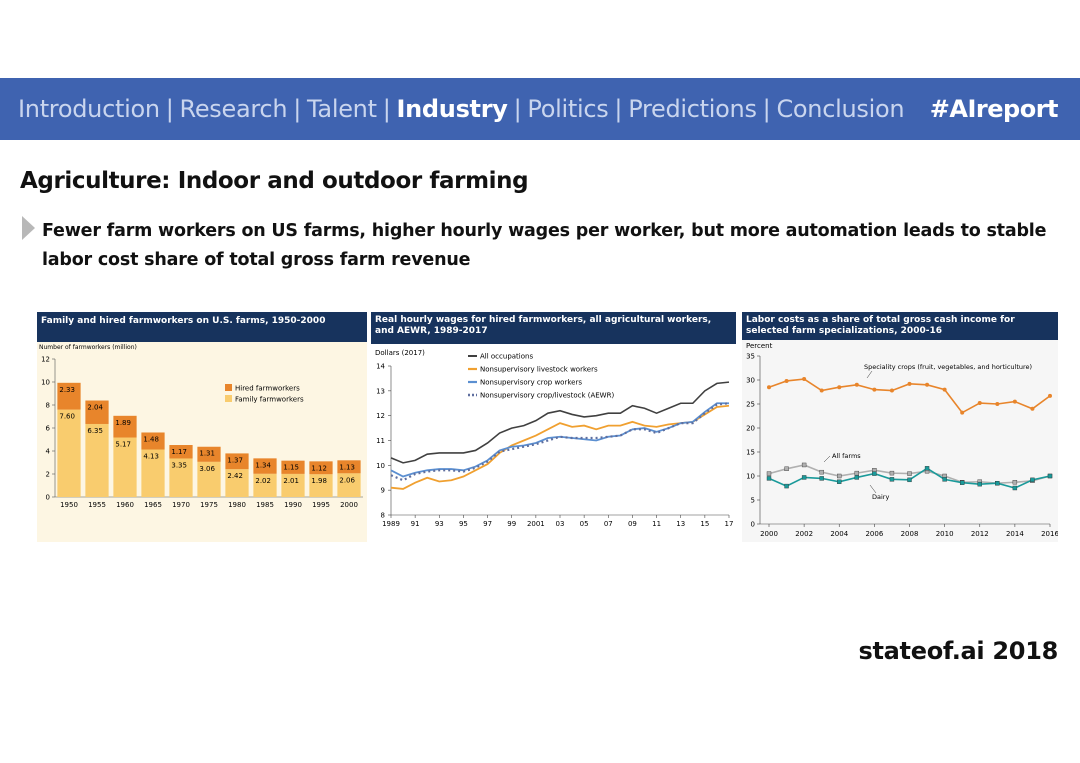 The image size is (1080, 763). Describe the element at coordinates (846, 456) in the screenshot. I see `annotation-all-farms: All farms` at that location.